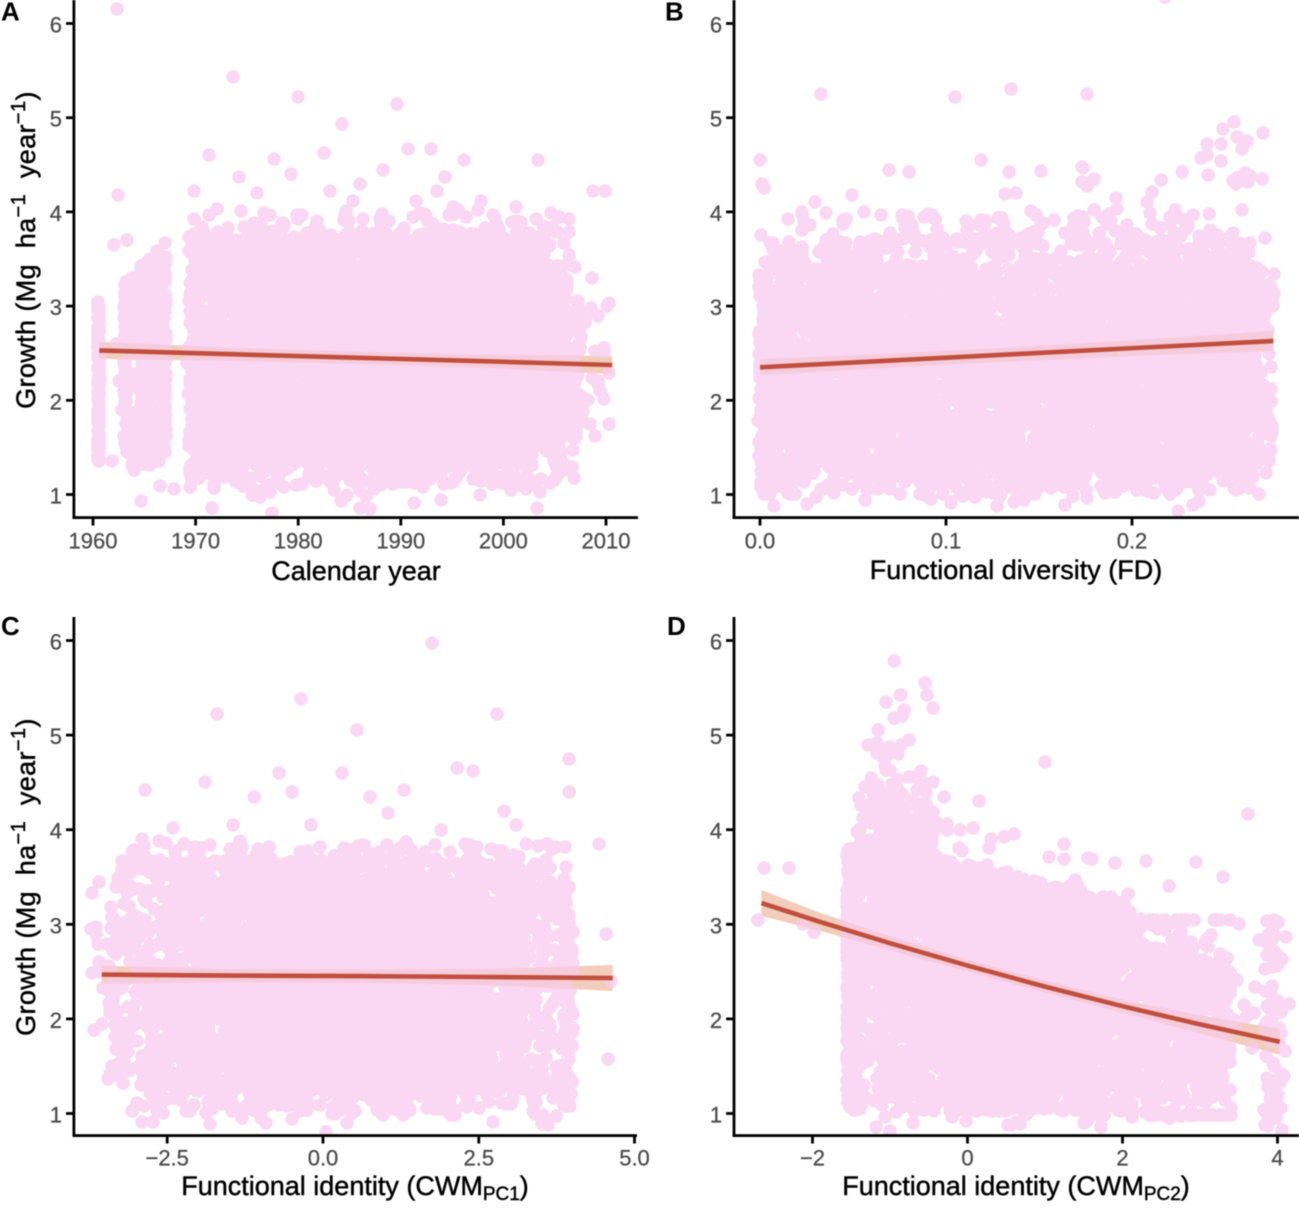  I want to click on svg-text: −2.5, so click(166, 1157).